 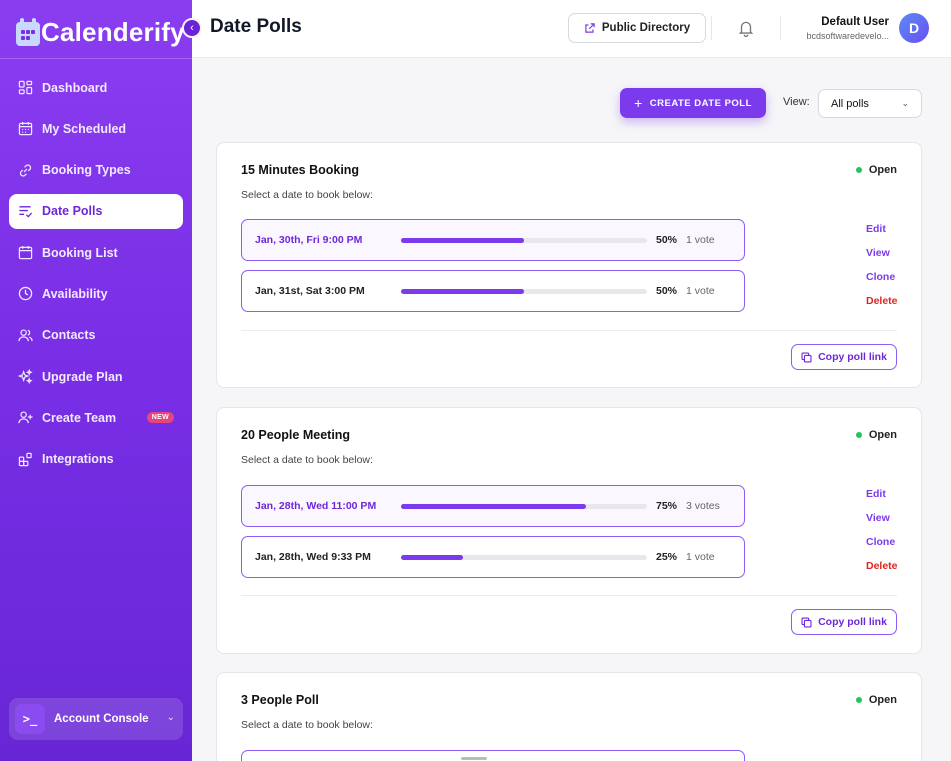 What do you see at coordinates (96, 87) in the screenshot?
I see `sidebar-item-dashboard: Dashboard` at bounding box center [96, 87].